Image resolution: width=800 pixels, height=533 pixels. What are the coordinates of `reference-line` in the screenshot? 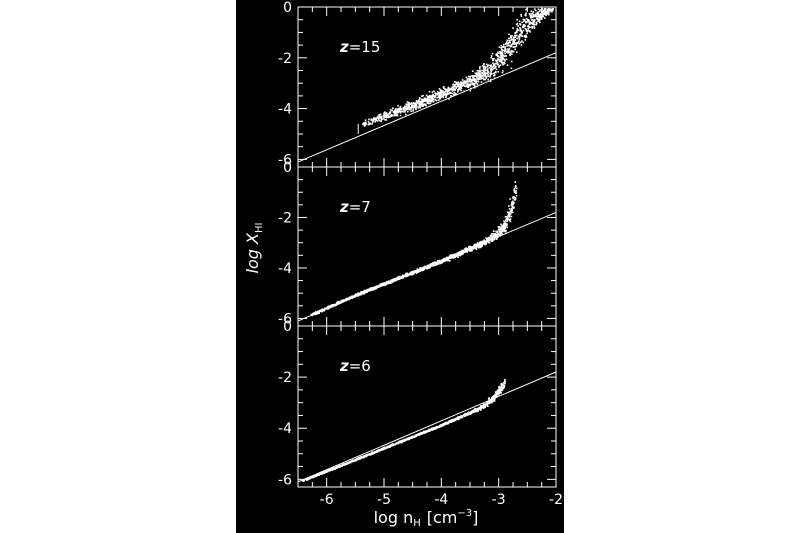 It's located at (427, 427).